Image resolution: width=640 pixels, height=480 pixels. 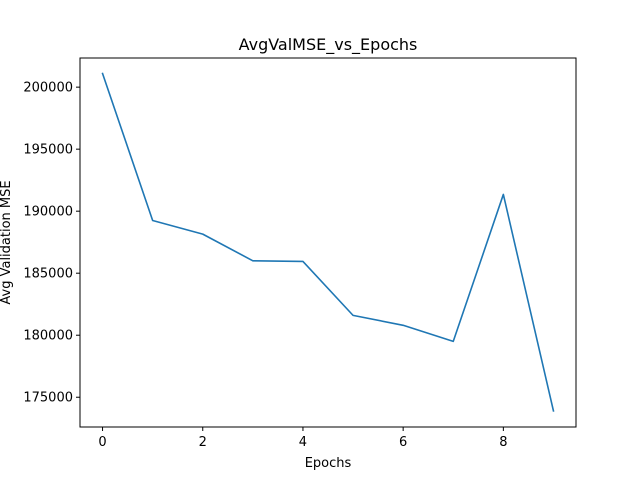 What do you see at coordinates (48, 336) in the screenshot?
I see `y-tick-label: 180000` at bounding box center [48, 336].